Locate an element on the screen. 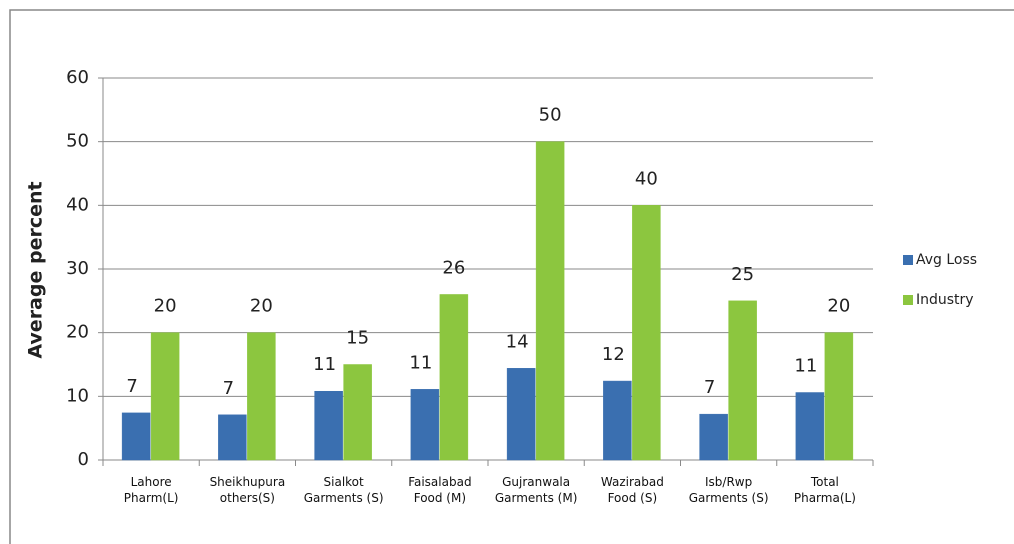 This screenshot has height=544, width=1014. y-tick-label: 60 is located at coordinates (77, 77).